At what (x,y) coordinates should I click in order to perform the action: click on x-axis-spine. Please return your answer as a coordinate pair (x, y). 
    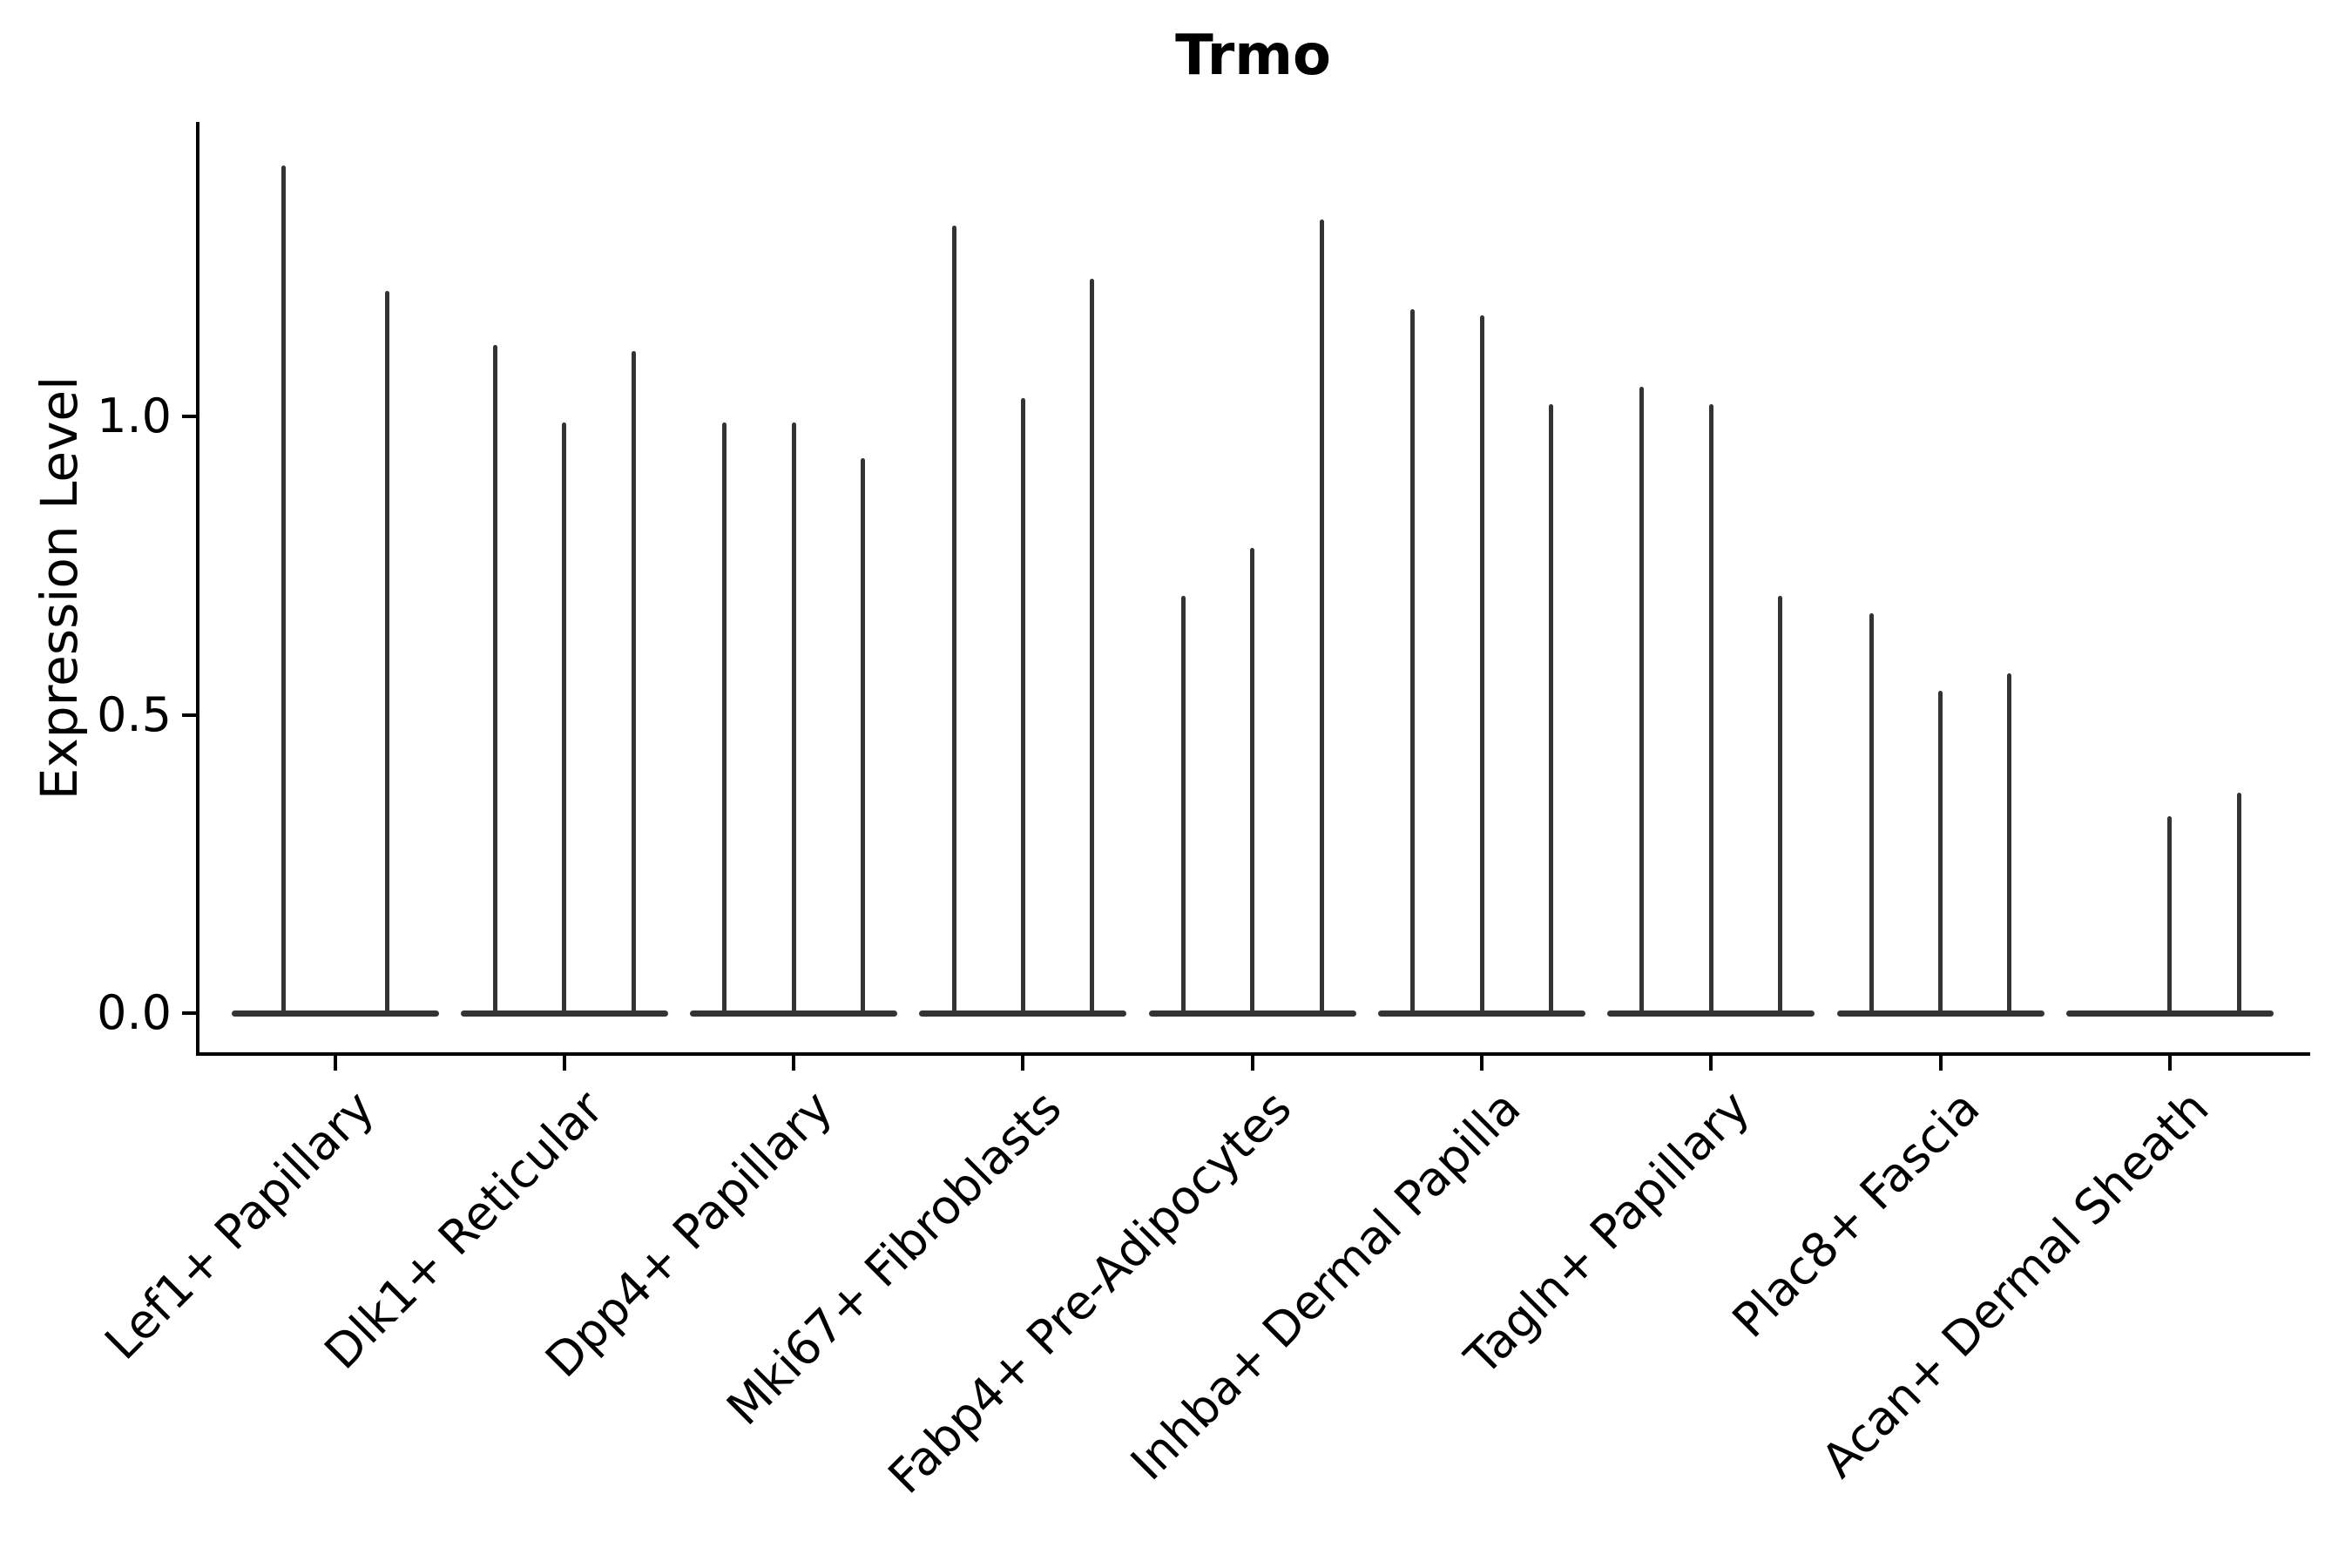
    Looking at the image, I should click on (1253, 1054).